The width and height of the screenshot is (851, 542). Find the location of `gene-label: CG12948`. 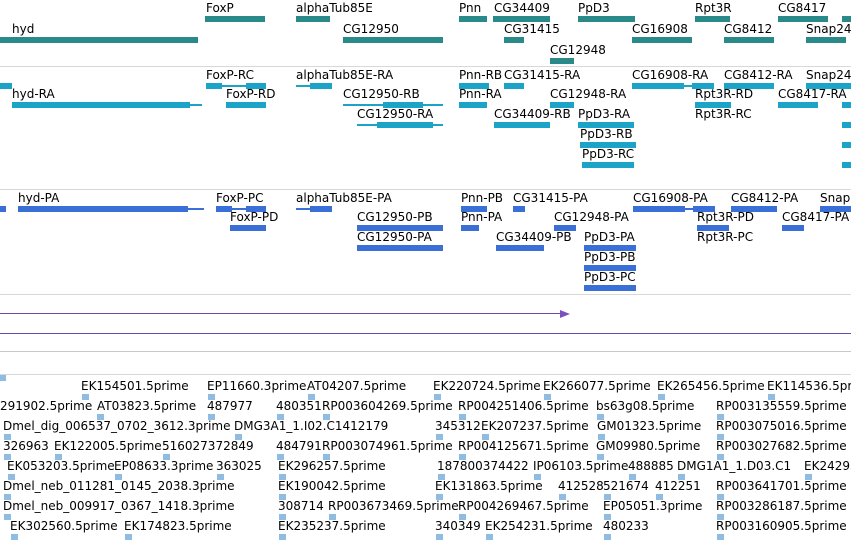

gene-label: CG12948 is located at coordinates (578, 50).